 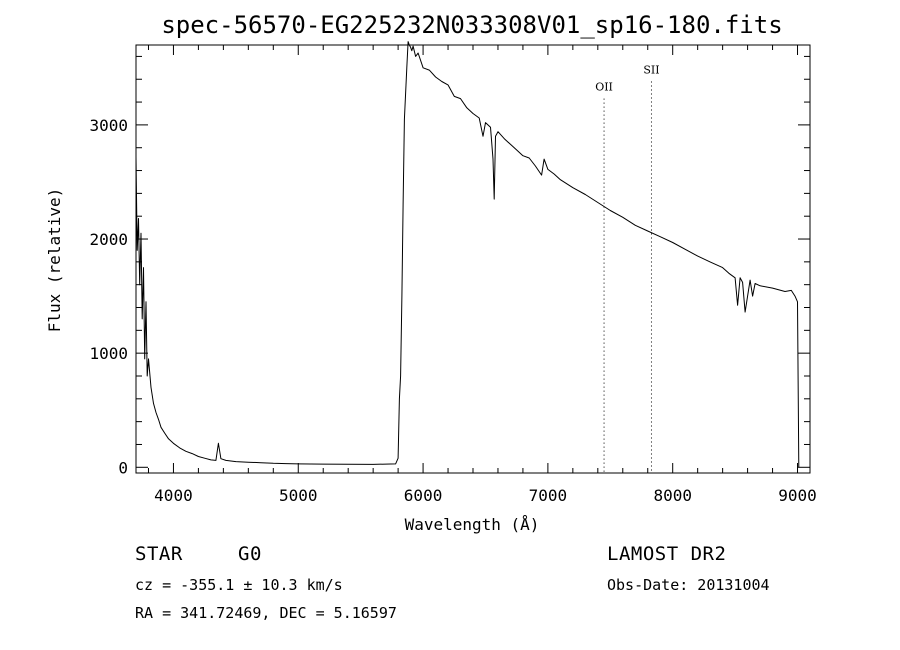 What do you see at coordinates (108, 353) in the screenshot?
I see `y-tick-label: 1000` at bounding box center [108, 353].